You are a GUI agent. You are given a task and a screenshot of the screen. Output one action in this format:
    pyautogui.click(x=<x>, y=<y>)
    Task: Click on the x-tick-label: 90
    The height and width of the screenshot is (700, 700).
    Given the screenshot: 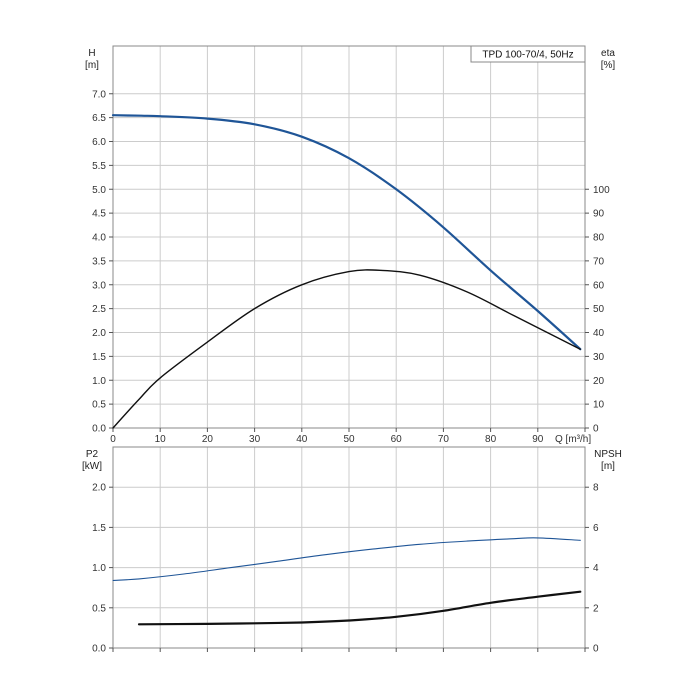 What is the action you would take?
    pyautogui.click(x=538, y=439)
    